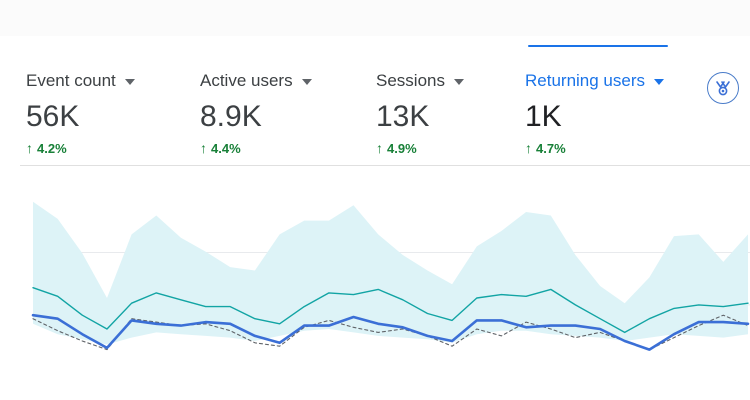 Image resolution: width=750 pixels, height=400 pixels. What do you see at coordinates (390, 332) in the screenshot?
I see `series-line-returning-users` at bounding box center [390, 332].